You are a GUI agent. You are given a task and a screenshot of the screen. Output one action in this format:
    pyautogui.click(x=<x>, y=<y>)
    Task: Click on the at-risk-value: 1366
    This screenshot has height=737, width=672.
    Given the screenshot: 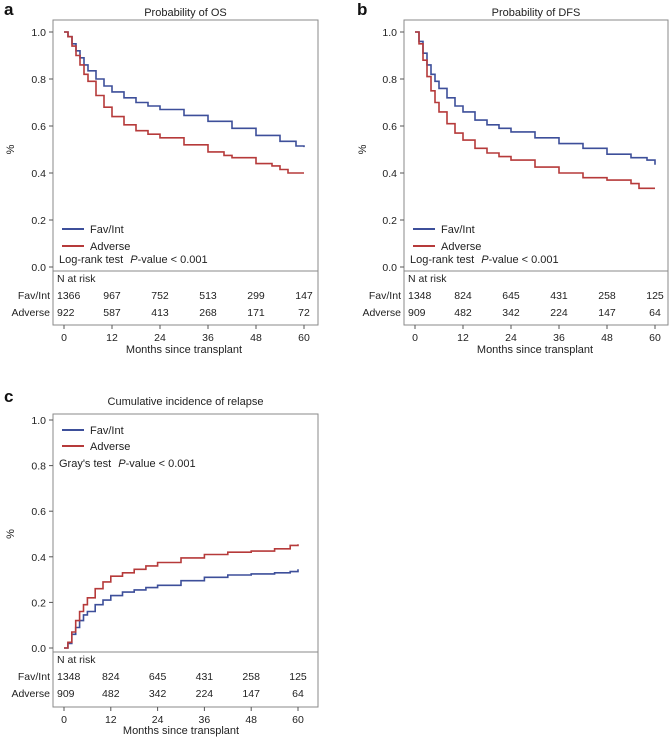 What is the action you would take?
    pyautogui.click(x=69, y=296)
    